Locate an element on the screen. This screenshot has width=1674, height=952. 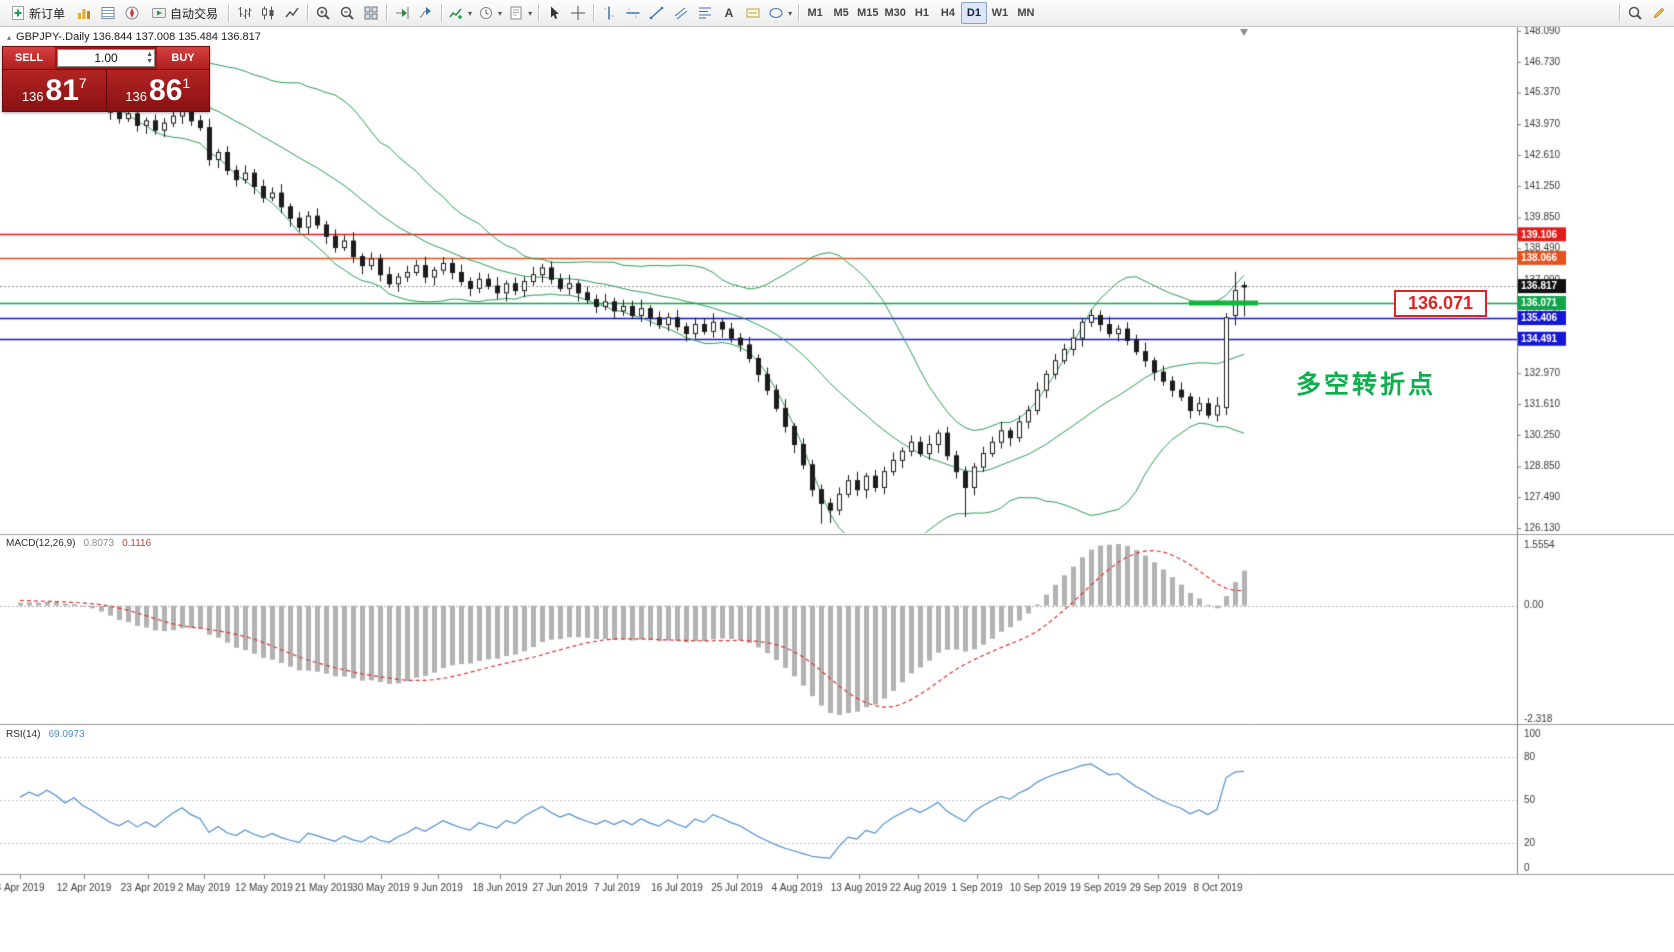
buy-price-big: 86 is located at coordinates (166, 90).